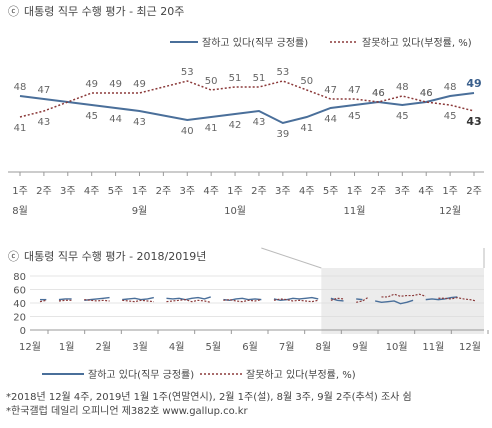 The image size is (492, 428). Describe the element at coordinates (287, 347) in the screenshot. I see `mini-month-label: 7월` at that location.